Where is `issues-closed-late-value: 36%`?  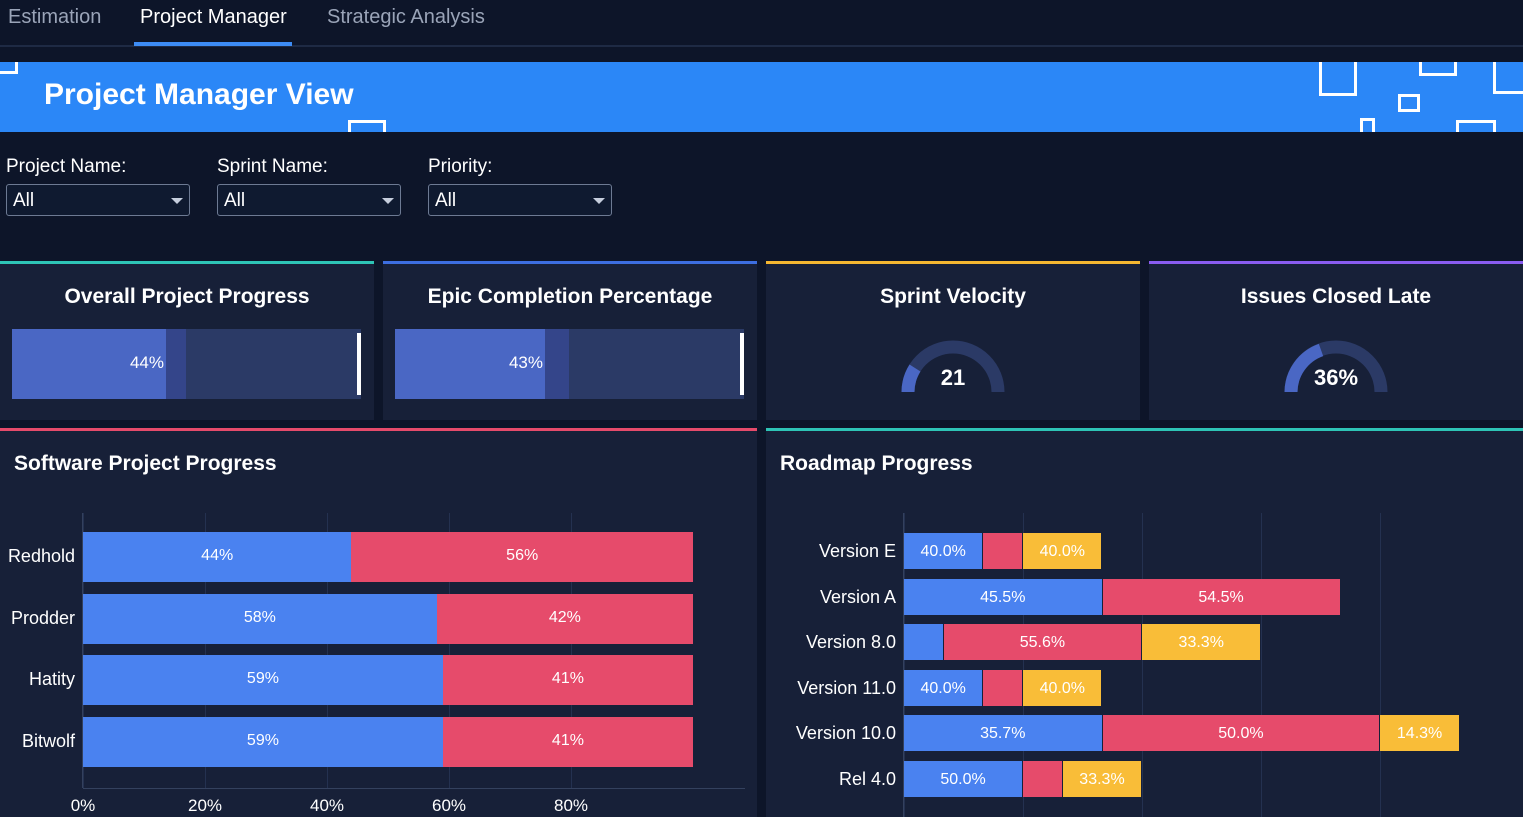 issues-closed-late-value: 36% is located at coordinates (1336, 377).